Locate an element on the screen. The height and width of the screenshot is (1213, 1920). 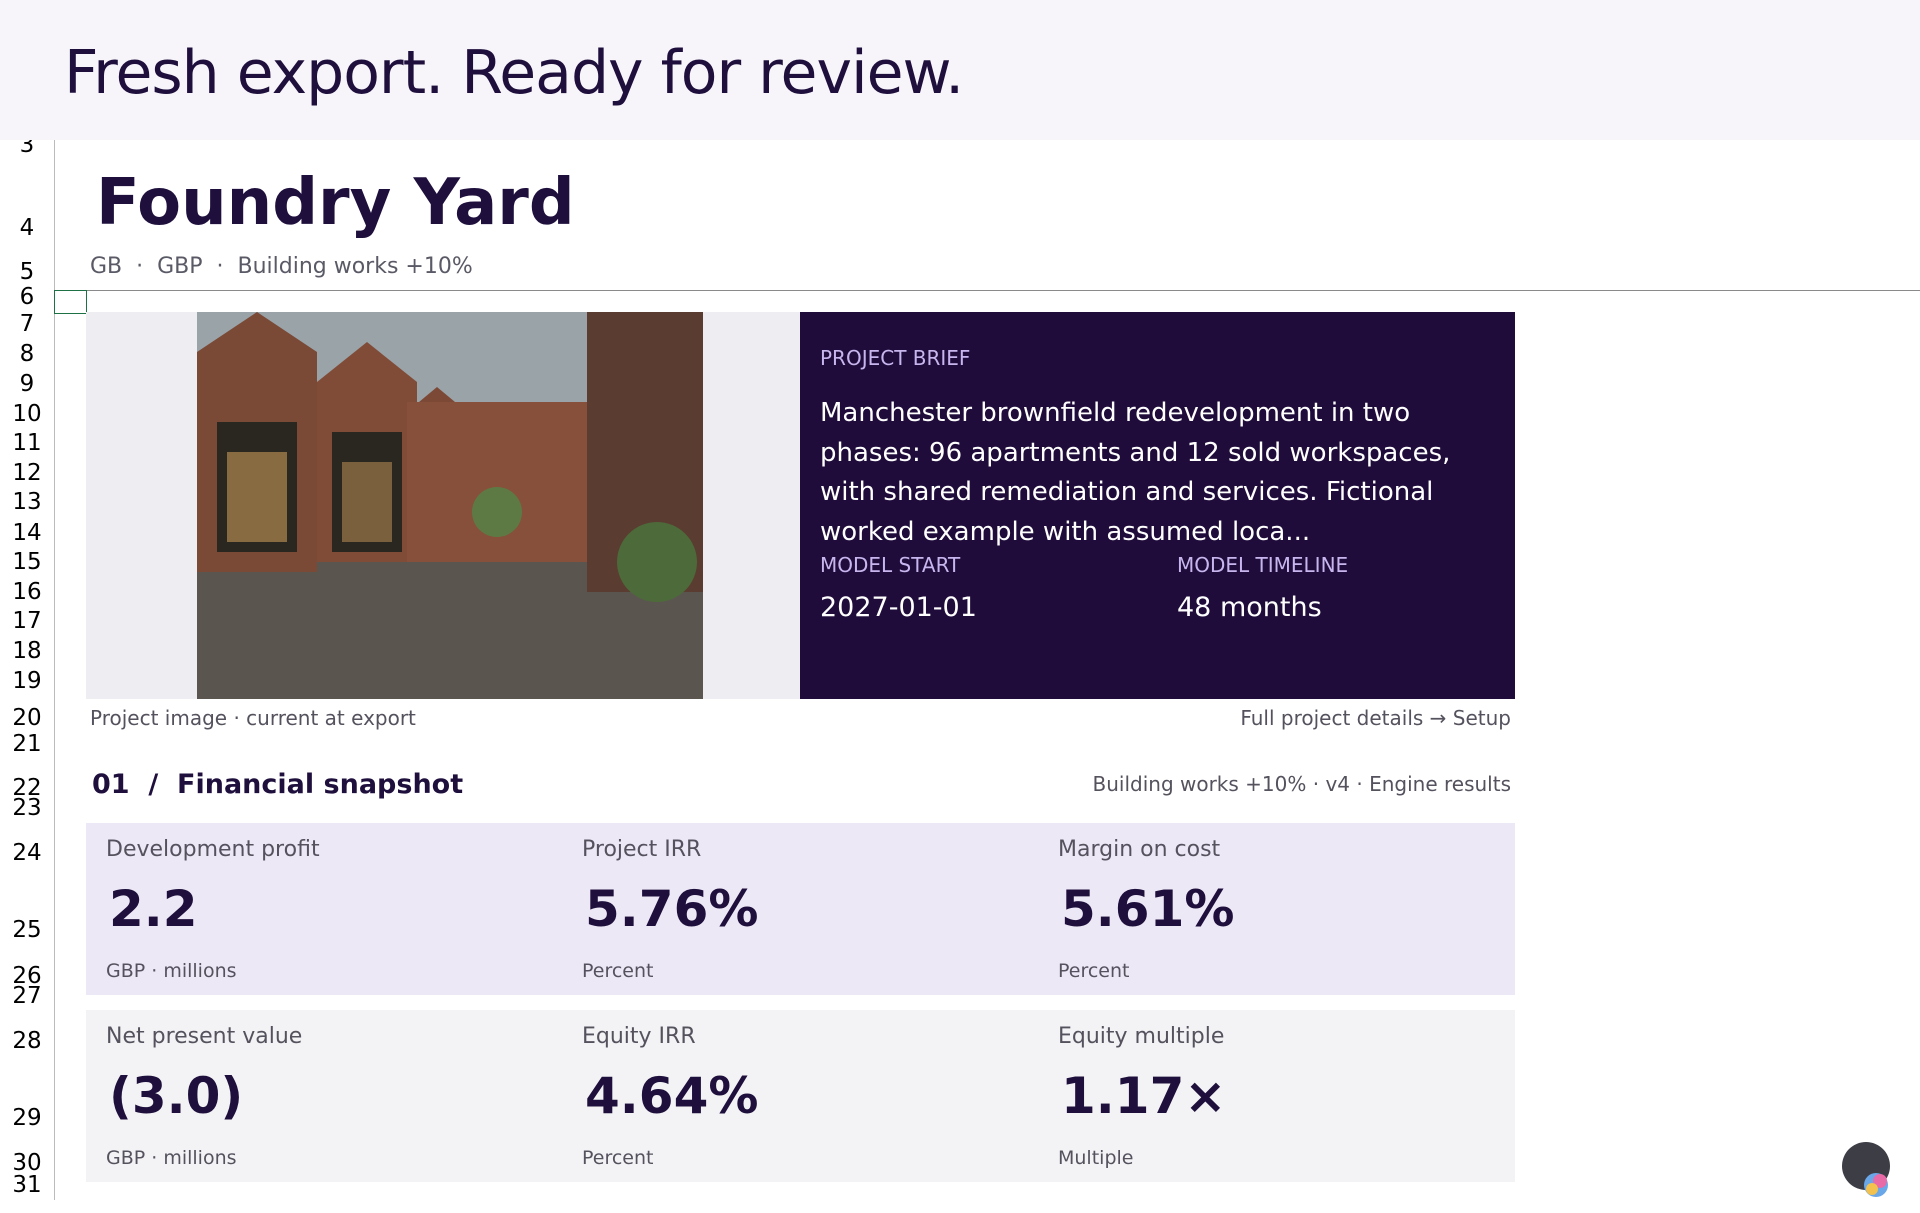
project-title: Foundry Yard is located at coordinates (335, 203).